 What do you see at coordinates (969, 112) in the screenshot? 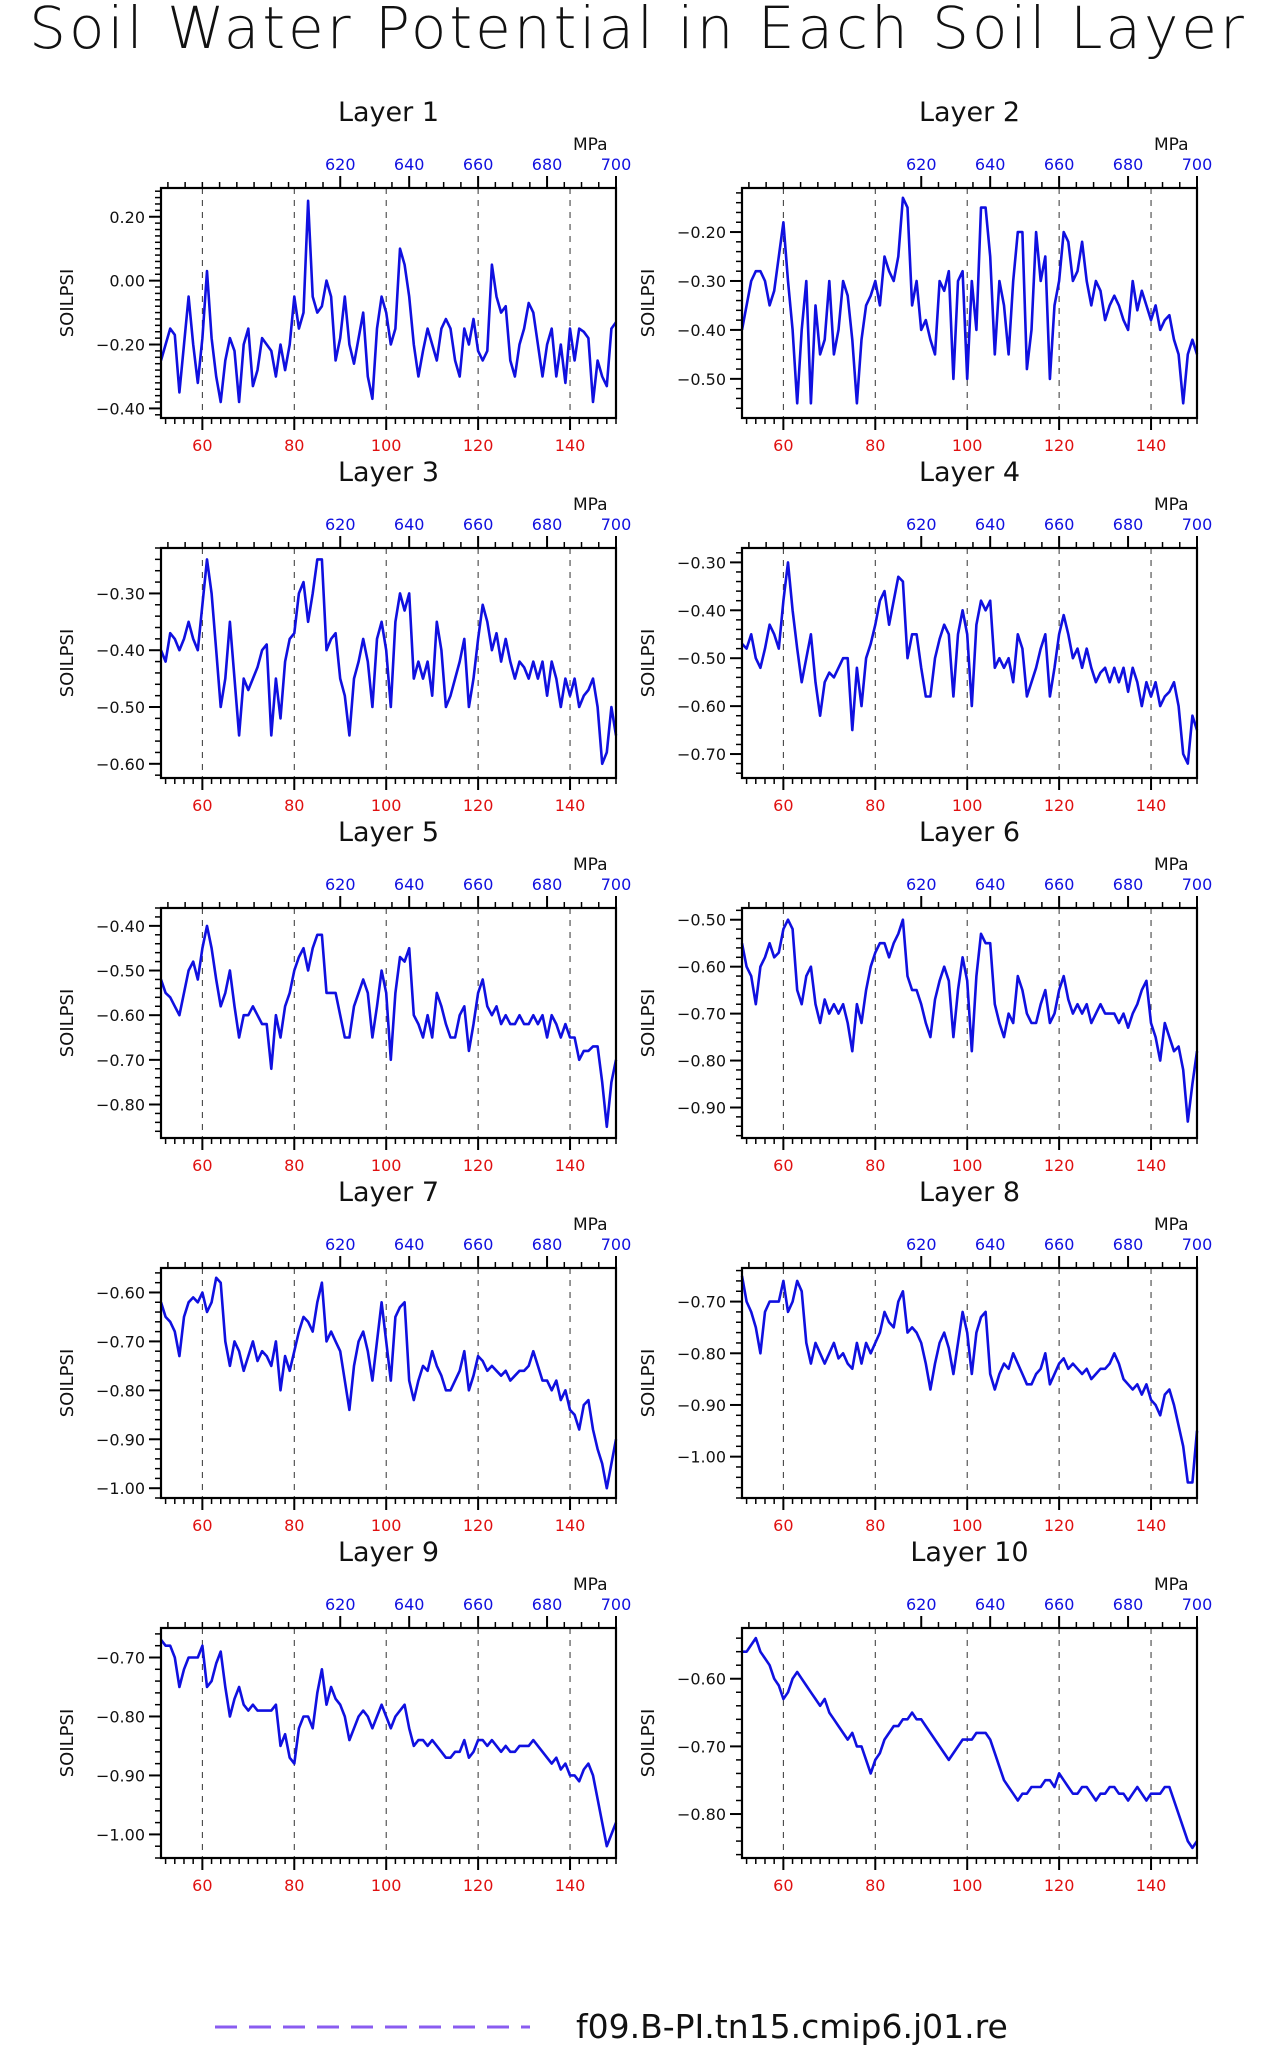
I see `panel-title: Layer 2` at bounding box center [969, 112].